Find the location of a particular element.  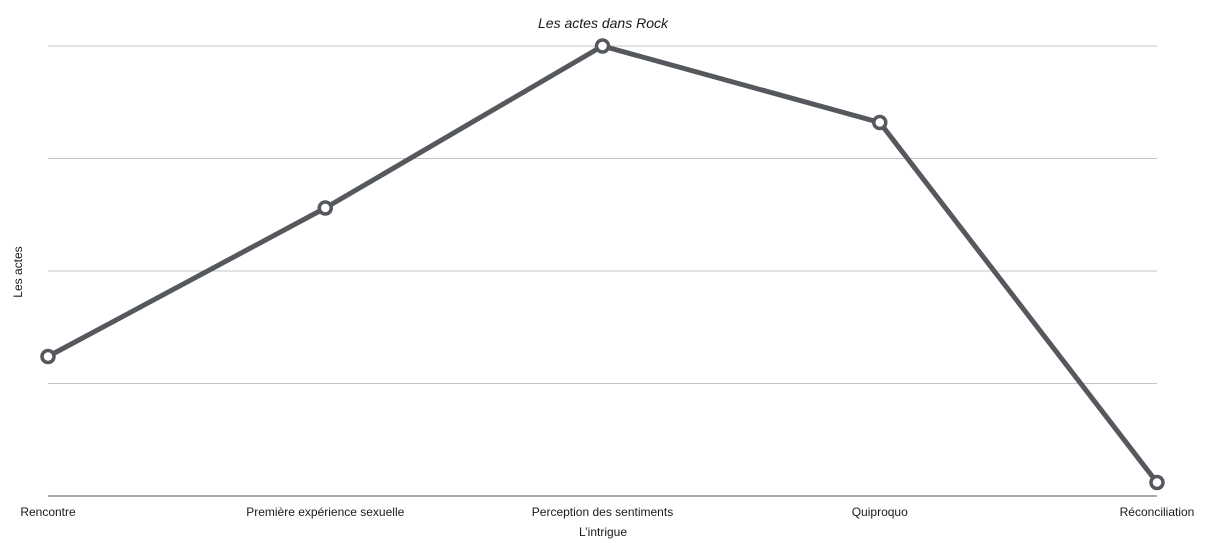

y-axis-label: Les actes is located at coordinates (18, 271).